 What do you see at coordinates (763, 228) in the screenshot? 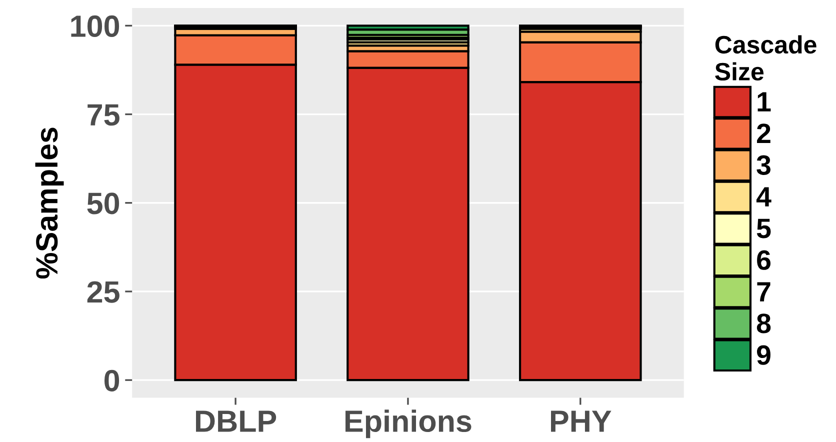
I see `legend-label: 5` at bounding box center [763, 228].